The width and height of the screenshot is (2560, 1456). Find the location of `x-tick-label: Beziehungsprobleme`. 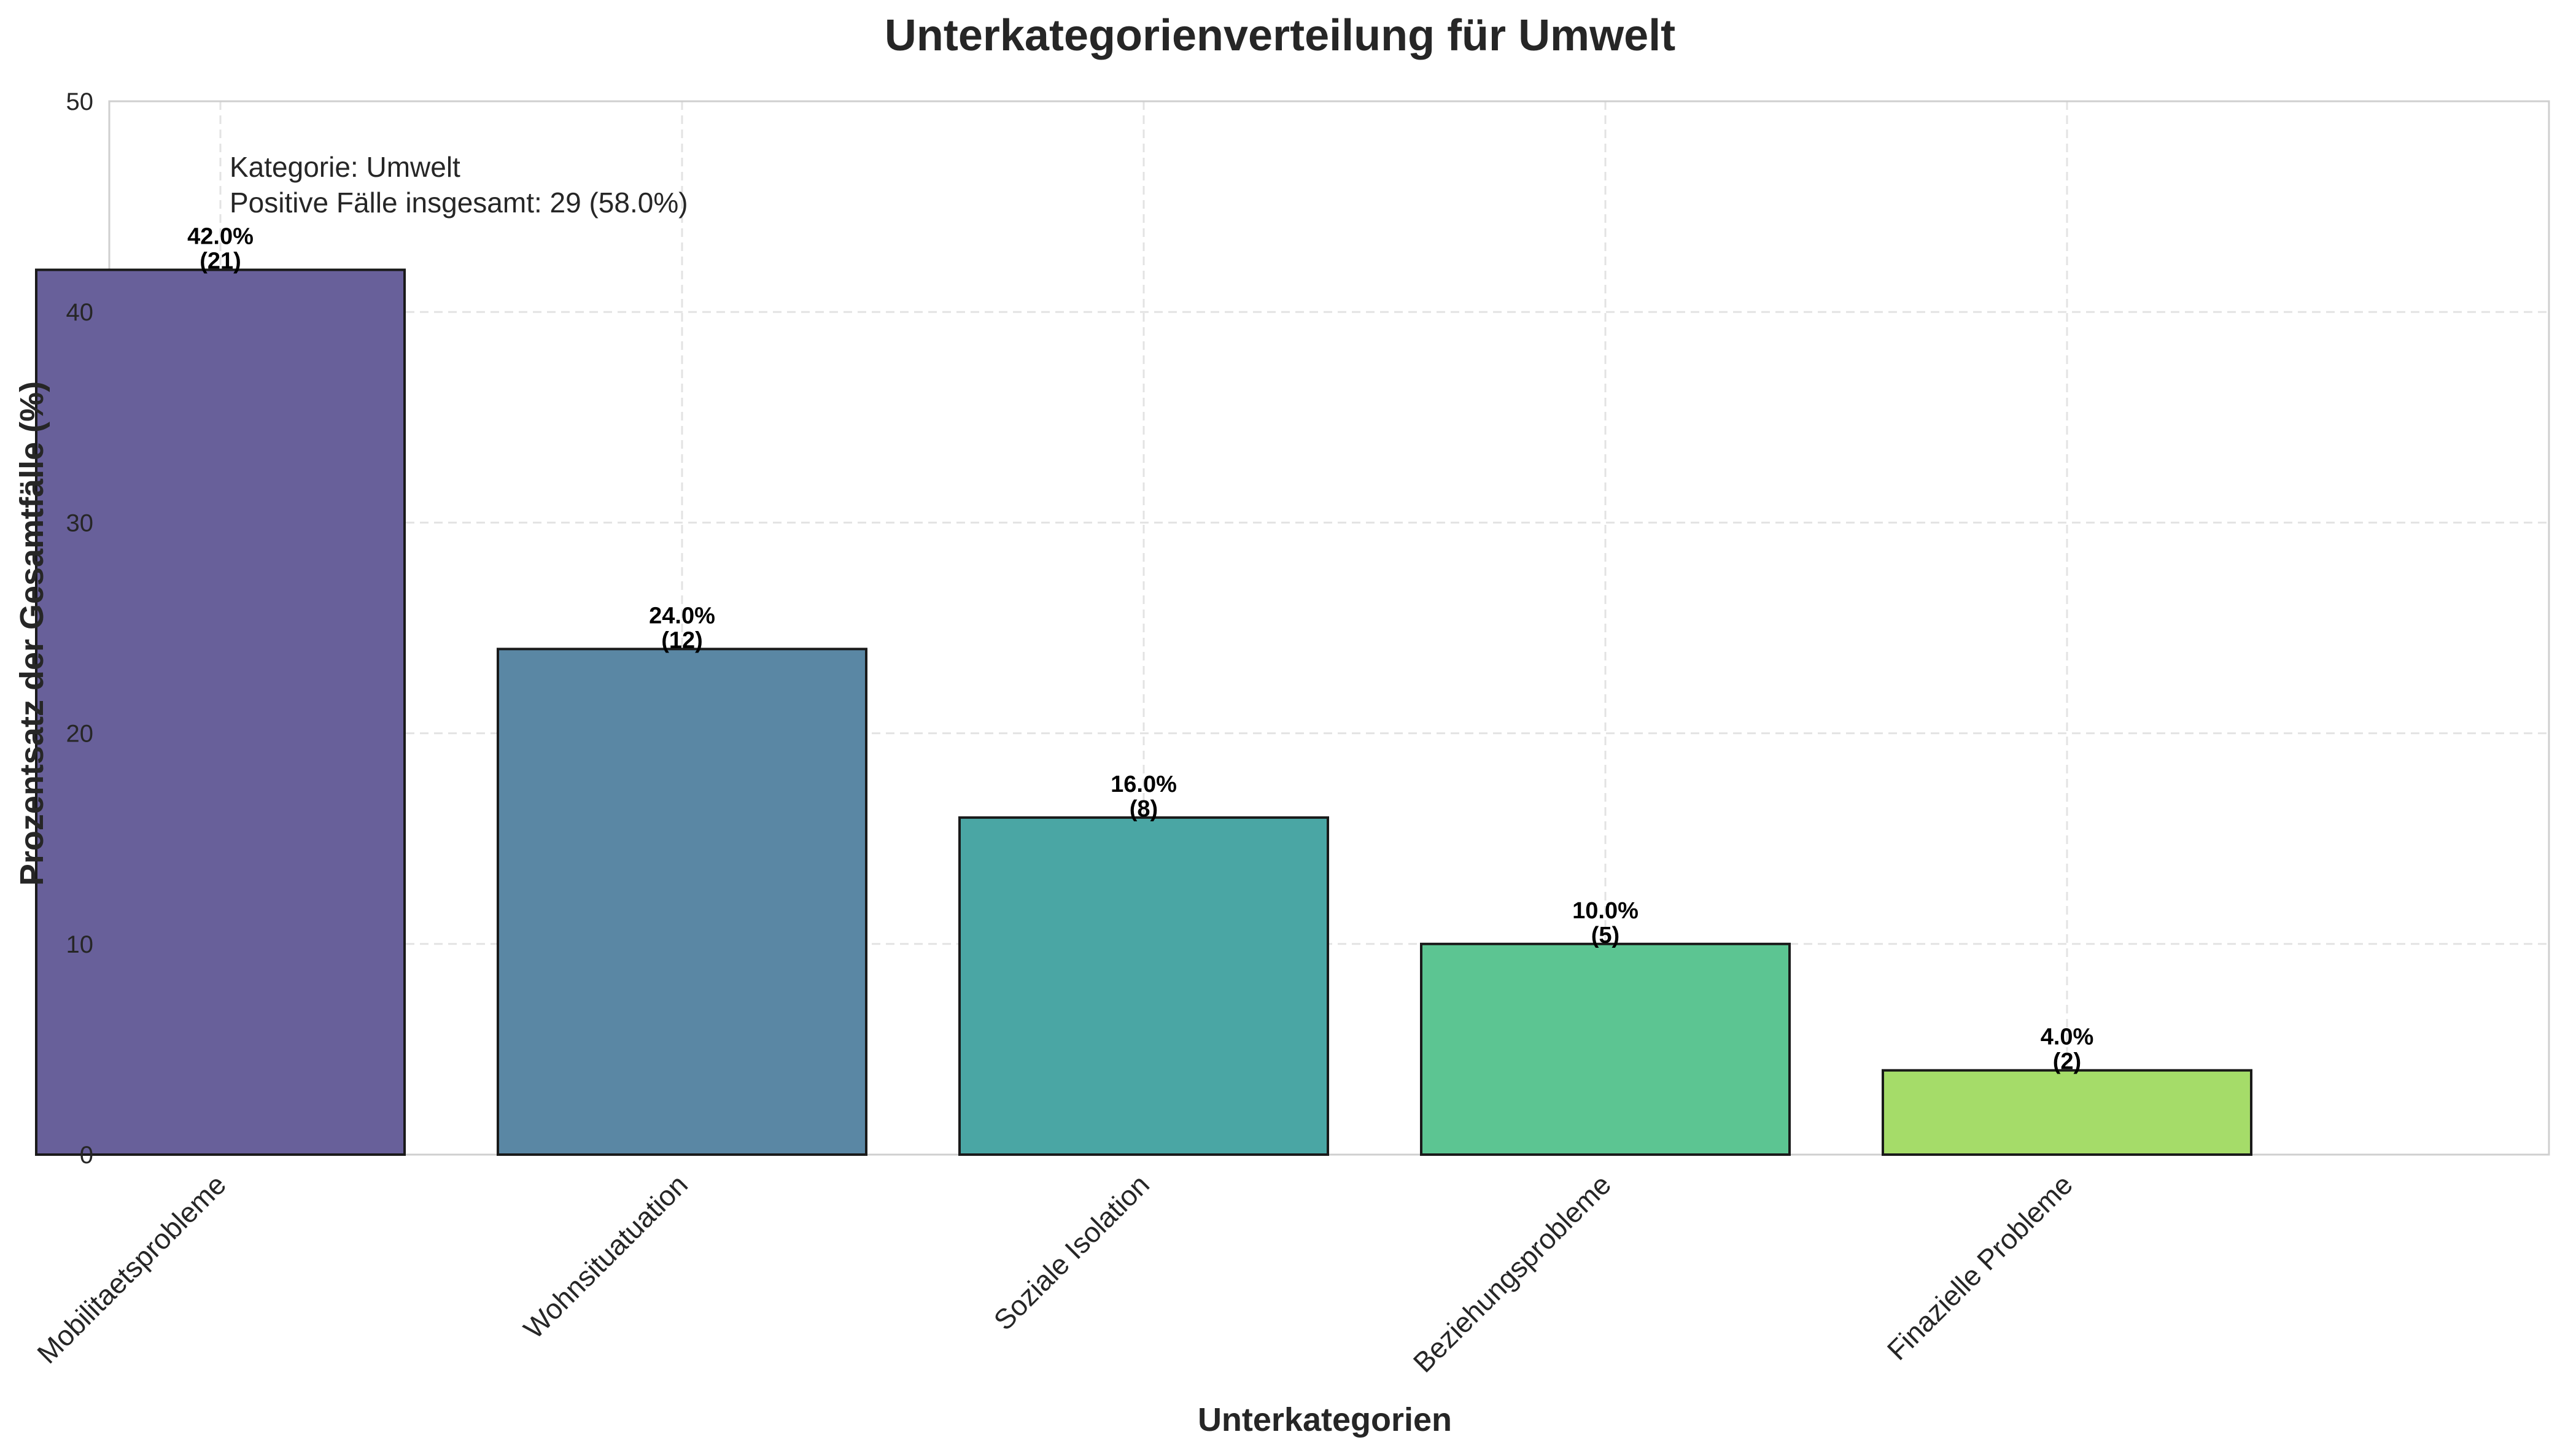

x-tick-label: Beziehungsprobleme is located at coordinates (1512, 1273).